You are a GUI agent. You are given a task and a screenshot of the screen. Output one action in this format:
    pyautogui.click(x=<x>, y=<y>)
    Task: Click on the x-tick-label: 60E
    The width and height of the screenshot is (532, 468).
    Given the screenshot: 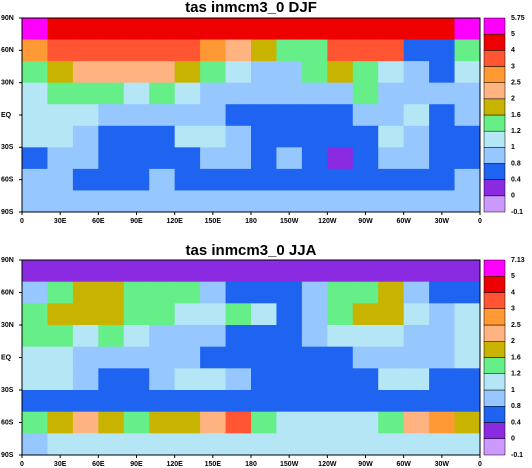 What is the action you would take?
    pyautogui.click(x=98, y=464)
    